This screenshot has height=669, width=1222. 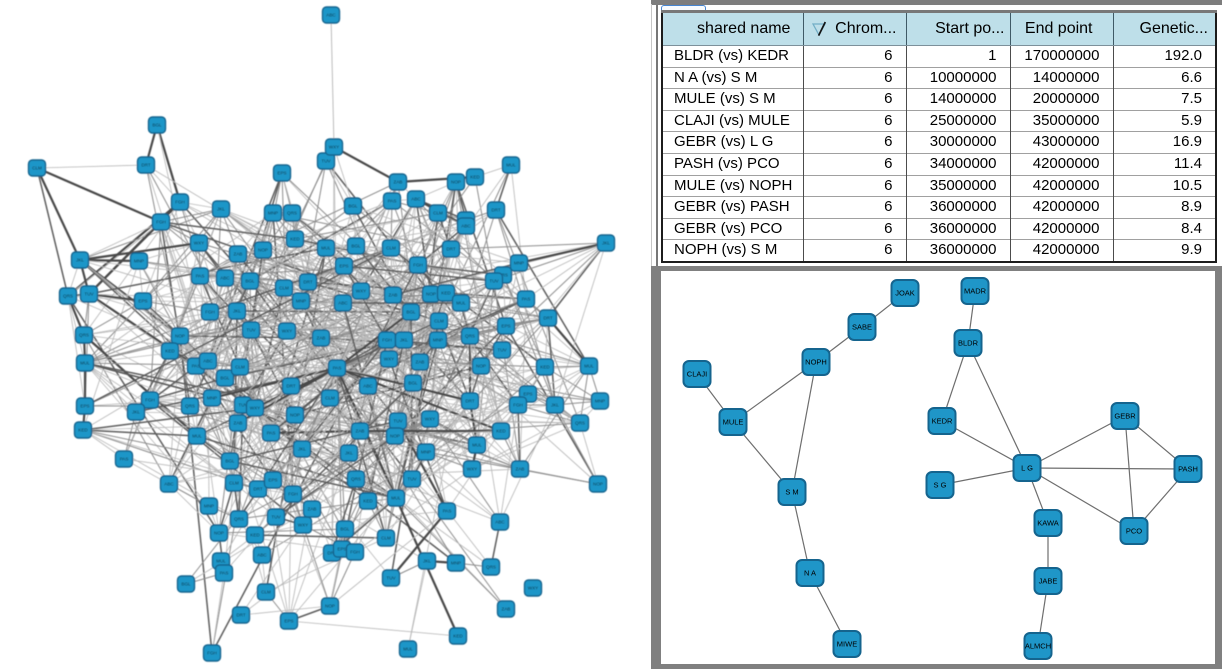 I want to click on svg-text: MULE, so click(x=733, y=422).